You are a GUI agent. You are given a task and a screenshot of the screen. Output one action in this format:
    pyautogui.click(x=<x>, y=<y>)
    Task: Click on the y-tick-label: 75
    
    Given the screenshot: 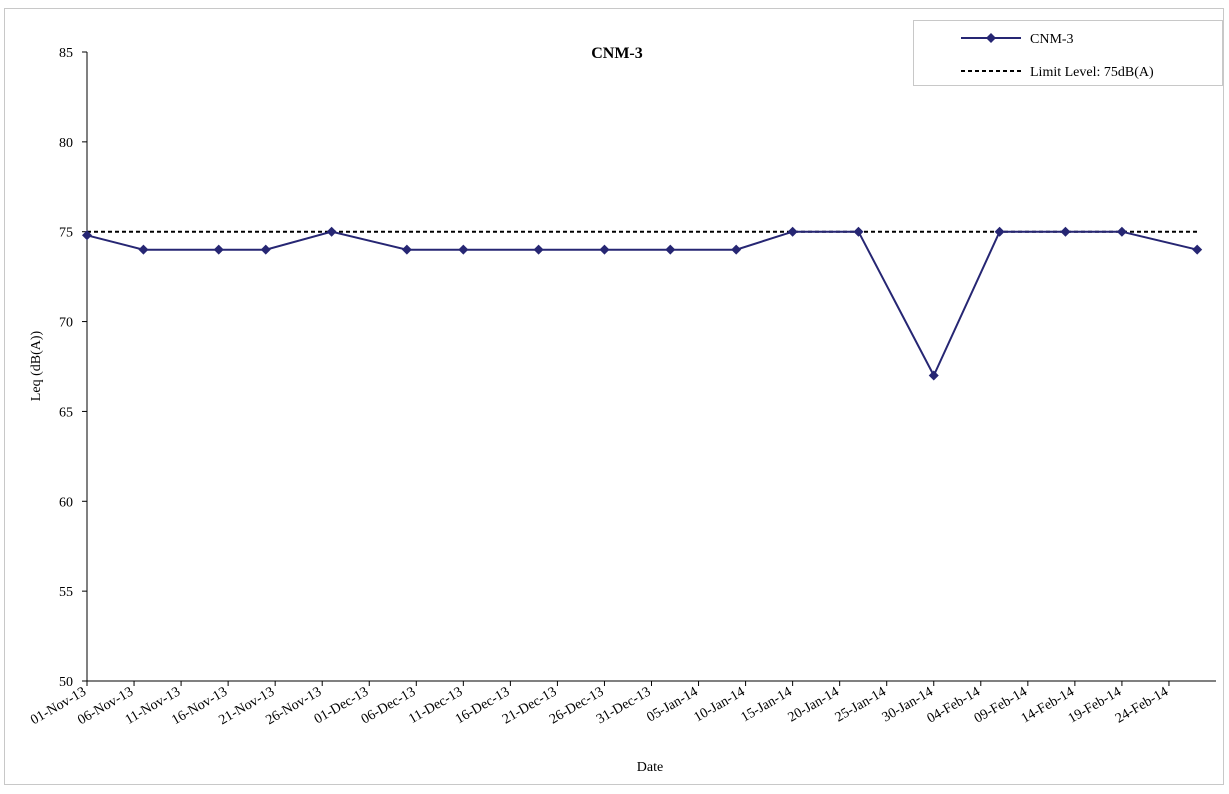 What is the action you would take?
    pyautogui.click(x=66, y=233)
    